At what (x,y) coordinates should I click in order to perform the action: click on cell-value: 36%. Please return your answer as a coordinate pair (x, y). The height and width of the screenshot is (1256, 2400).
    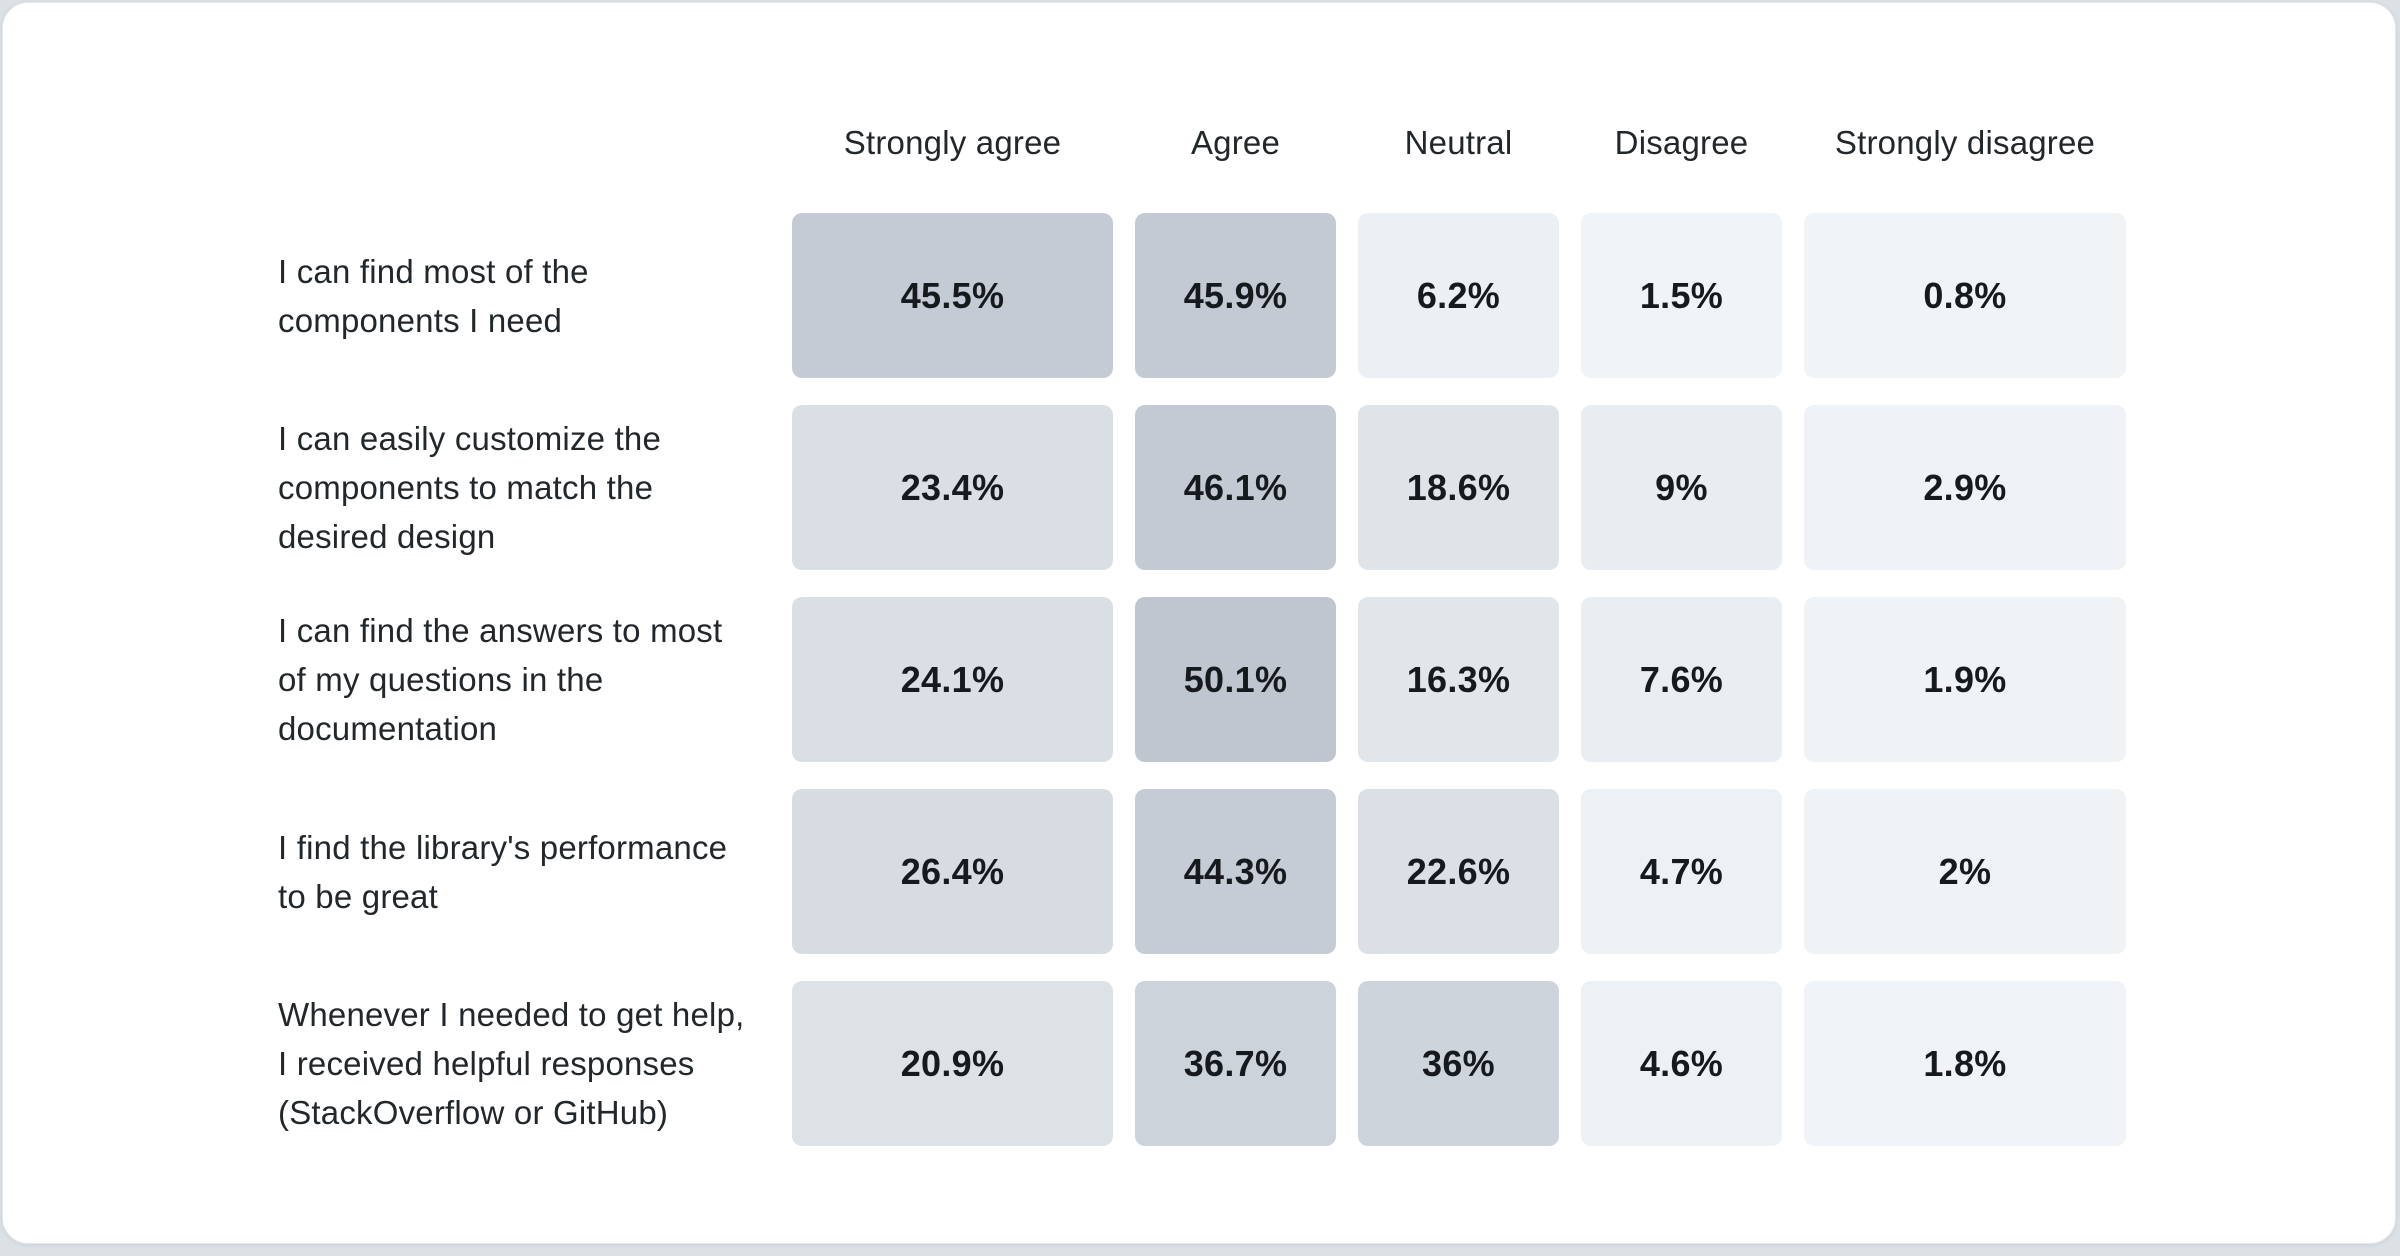
    Looking at the image, I should click on (1458, 1063).